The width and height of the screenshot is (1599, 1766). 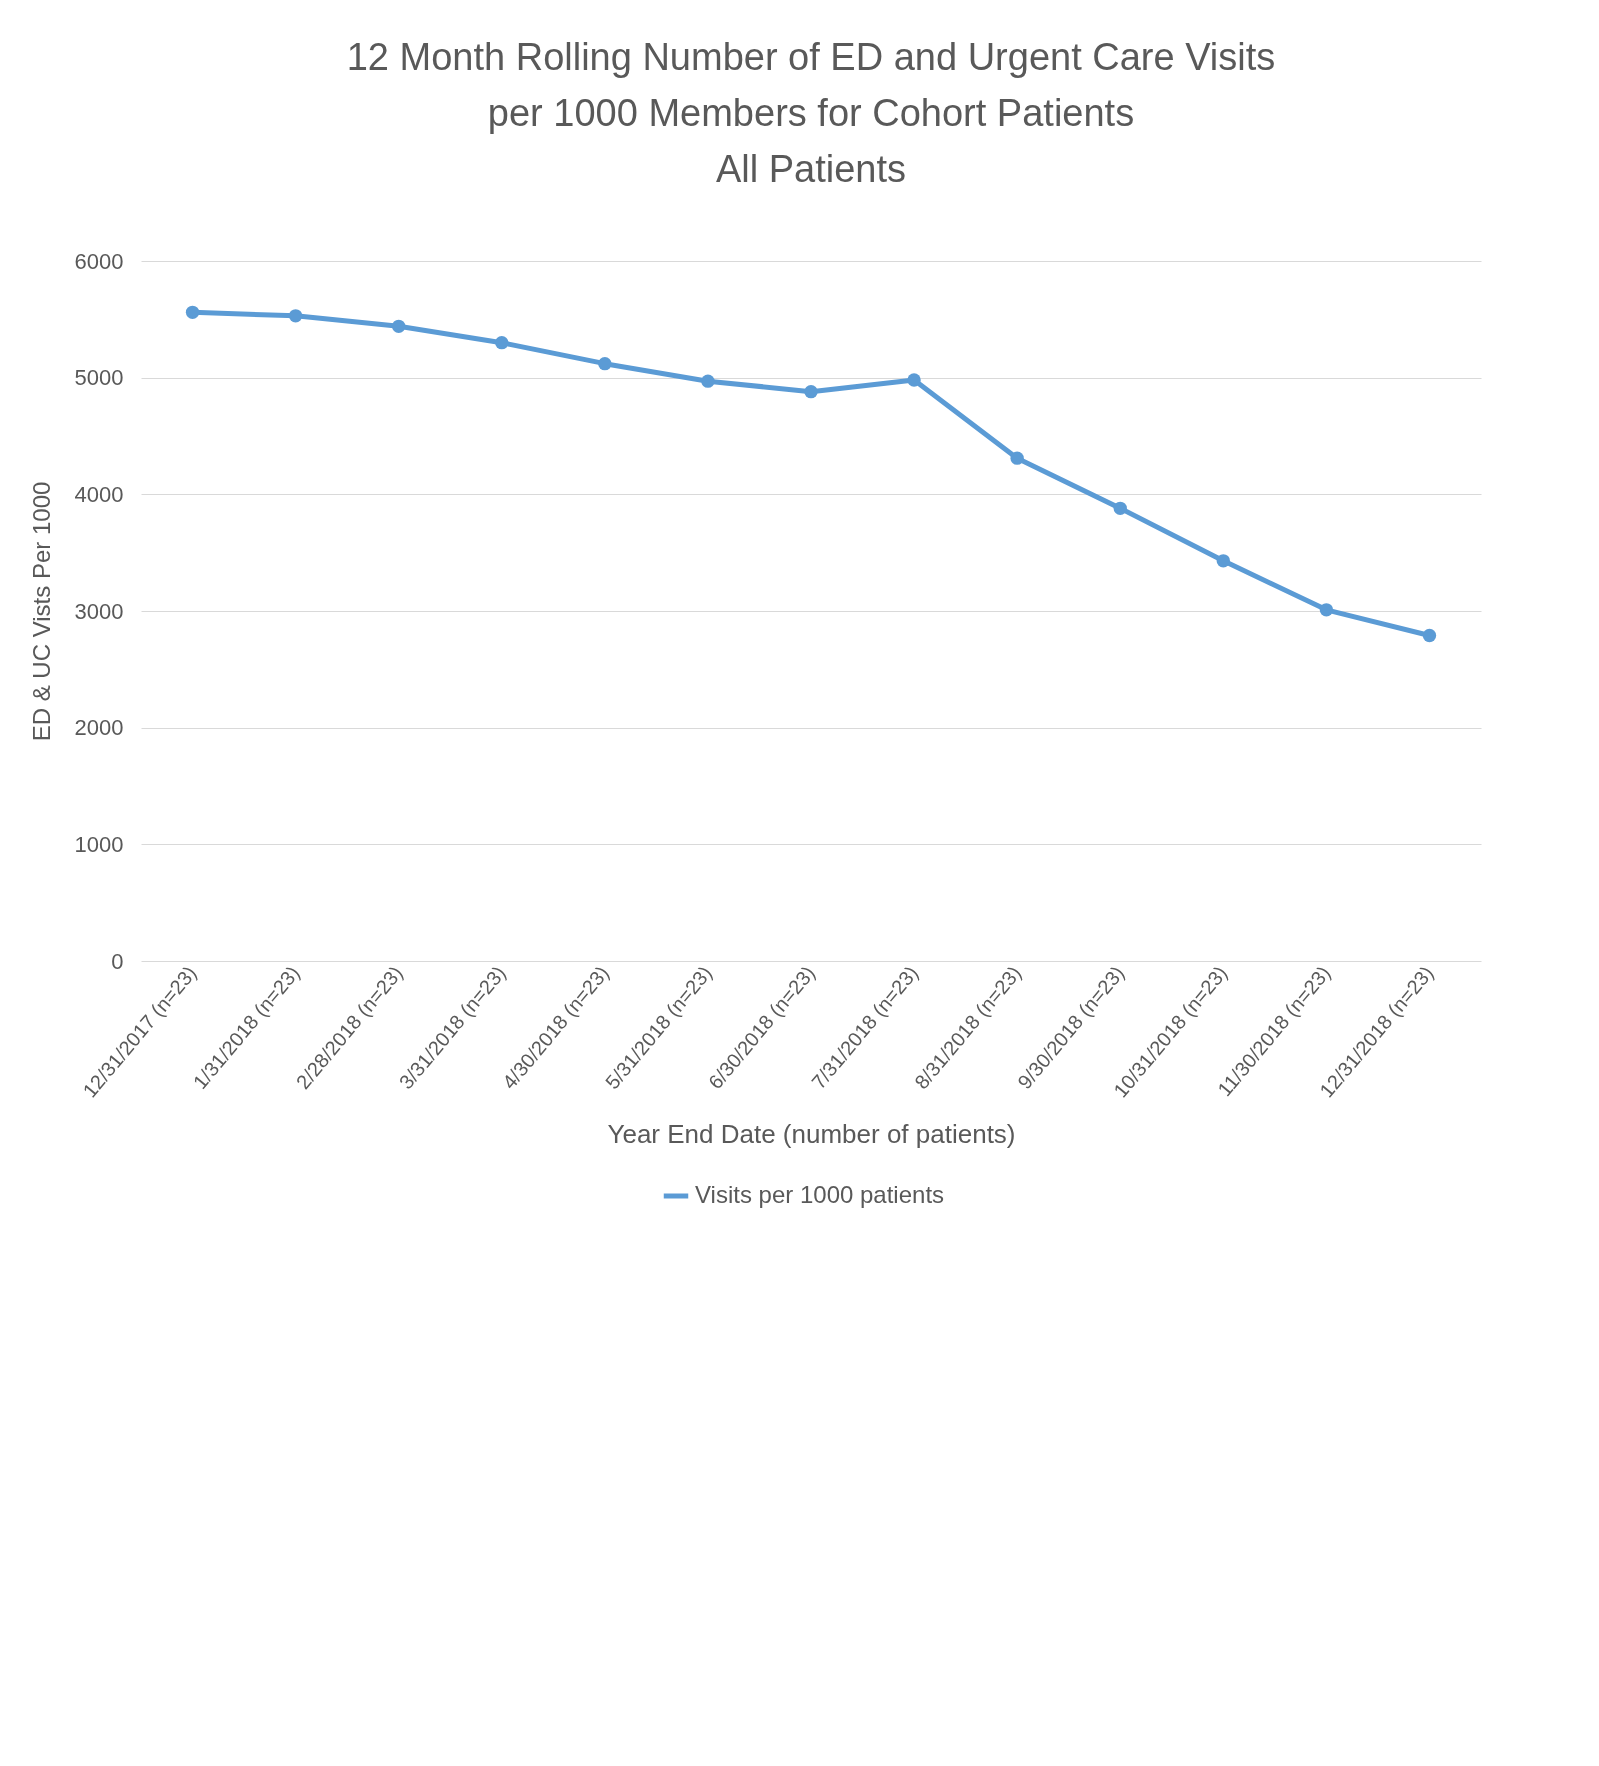 I want to click on y-tick-label: 5000, so click(x=99, y=378).